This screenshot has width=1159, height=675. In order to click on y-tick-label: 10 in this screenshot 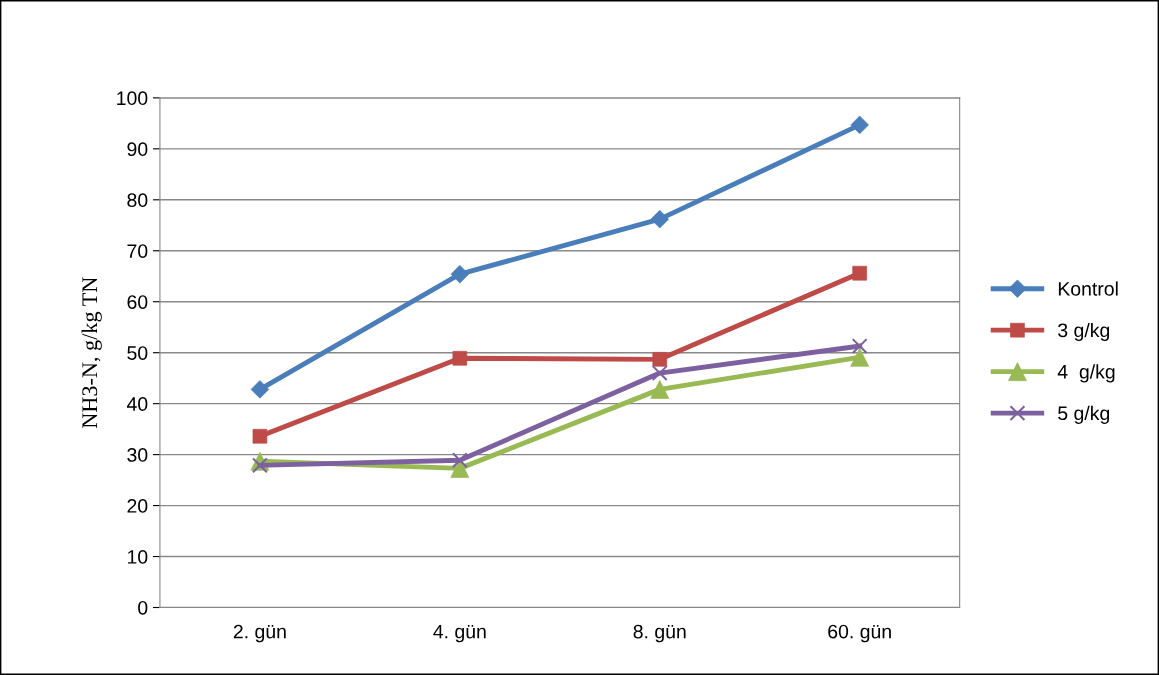, I will do `click(137, 557)`.